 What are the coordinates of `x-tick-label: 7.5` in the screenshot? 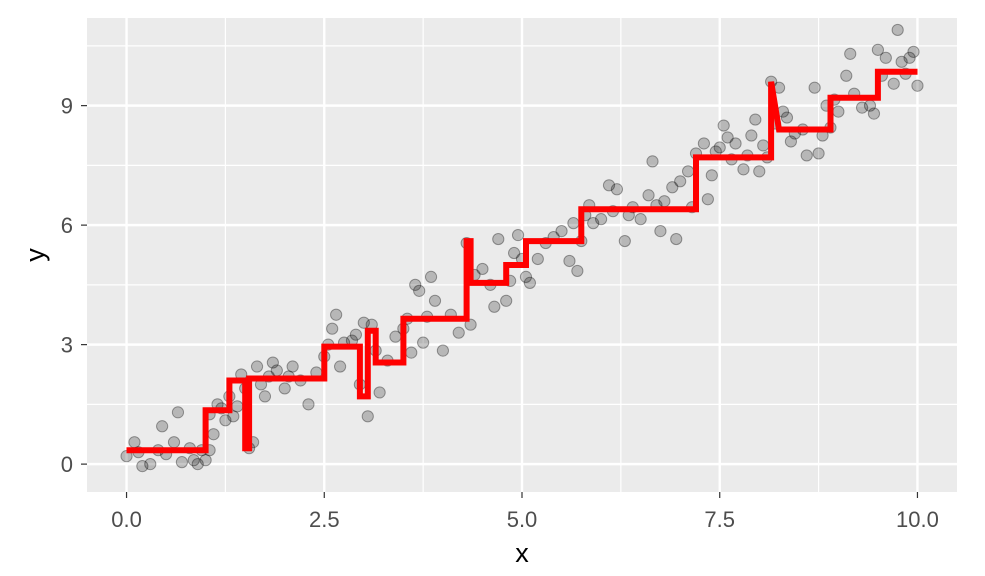 It's located at (719, 519).